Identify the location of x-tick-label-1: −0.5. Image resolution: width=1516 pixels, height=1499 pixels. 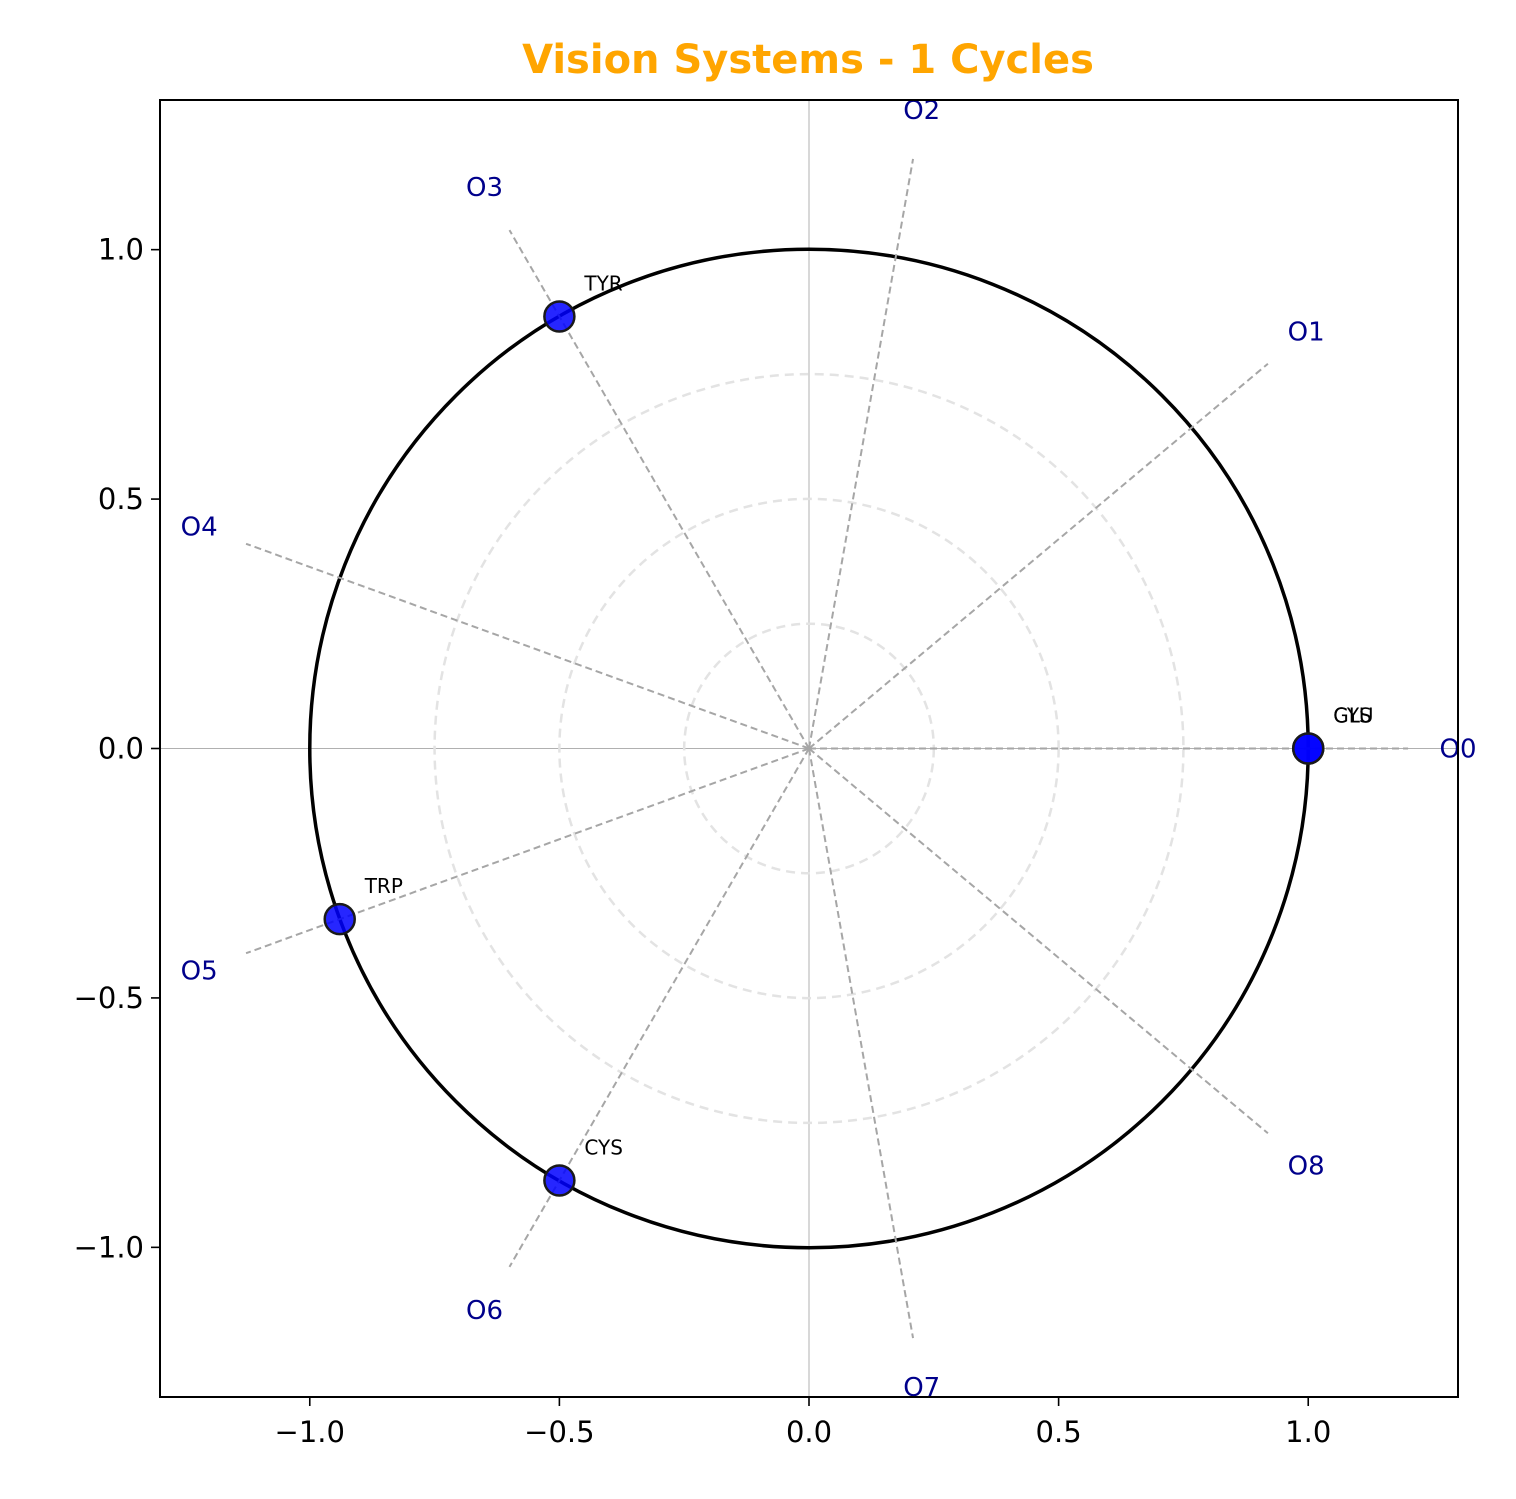
(559, 1432).